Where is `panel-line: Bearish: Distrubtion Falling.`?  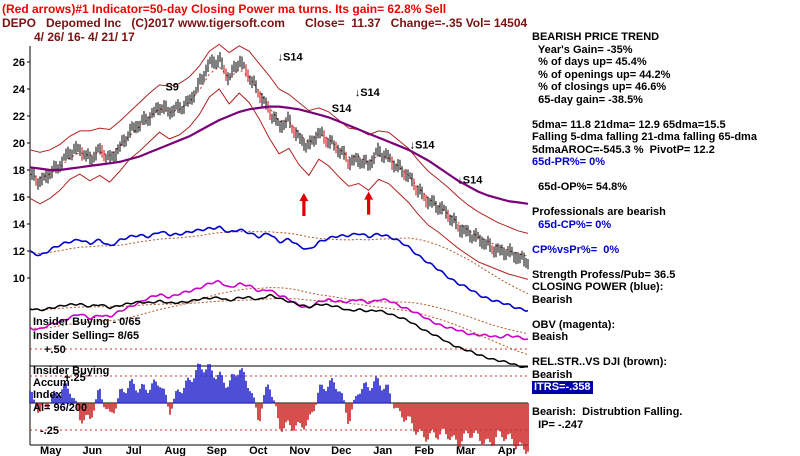
panel-line: Bearish: Distrubtion Falling. is located at coordinates (607, 412).